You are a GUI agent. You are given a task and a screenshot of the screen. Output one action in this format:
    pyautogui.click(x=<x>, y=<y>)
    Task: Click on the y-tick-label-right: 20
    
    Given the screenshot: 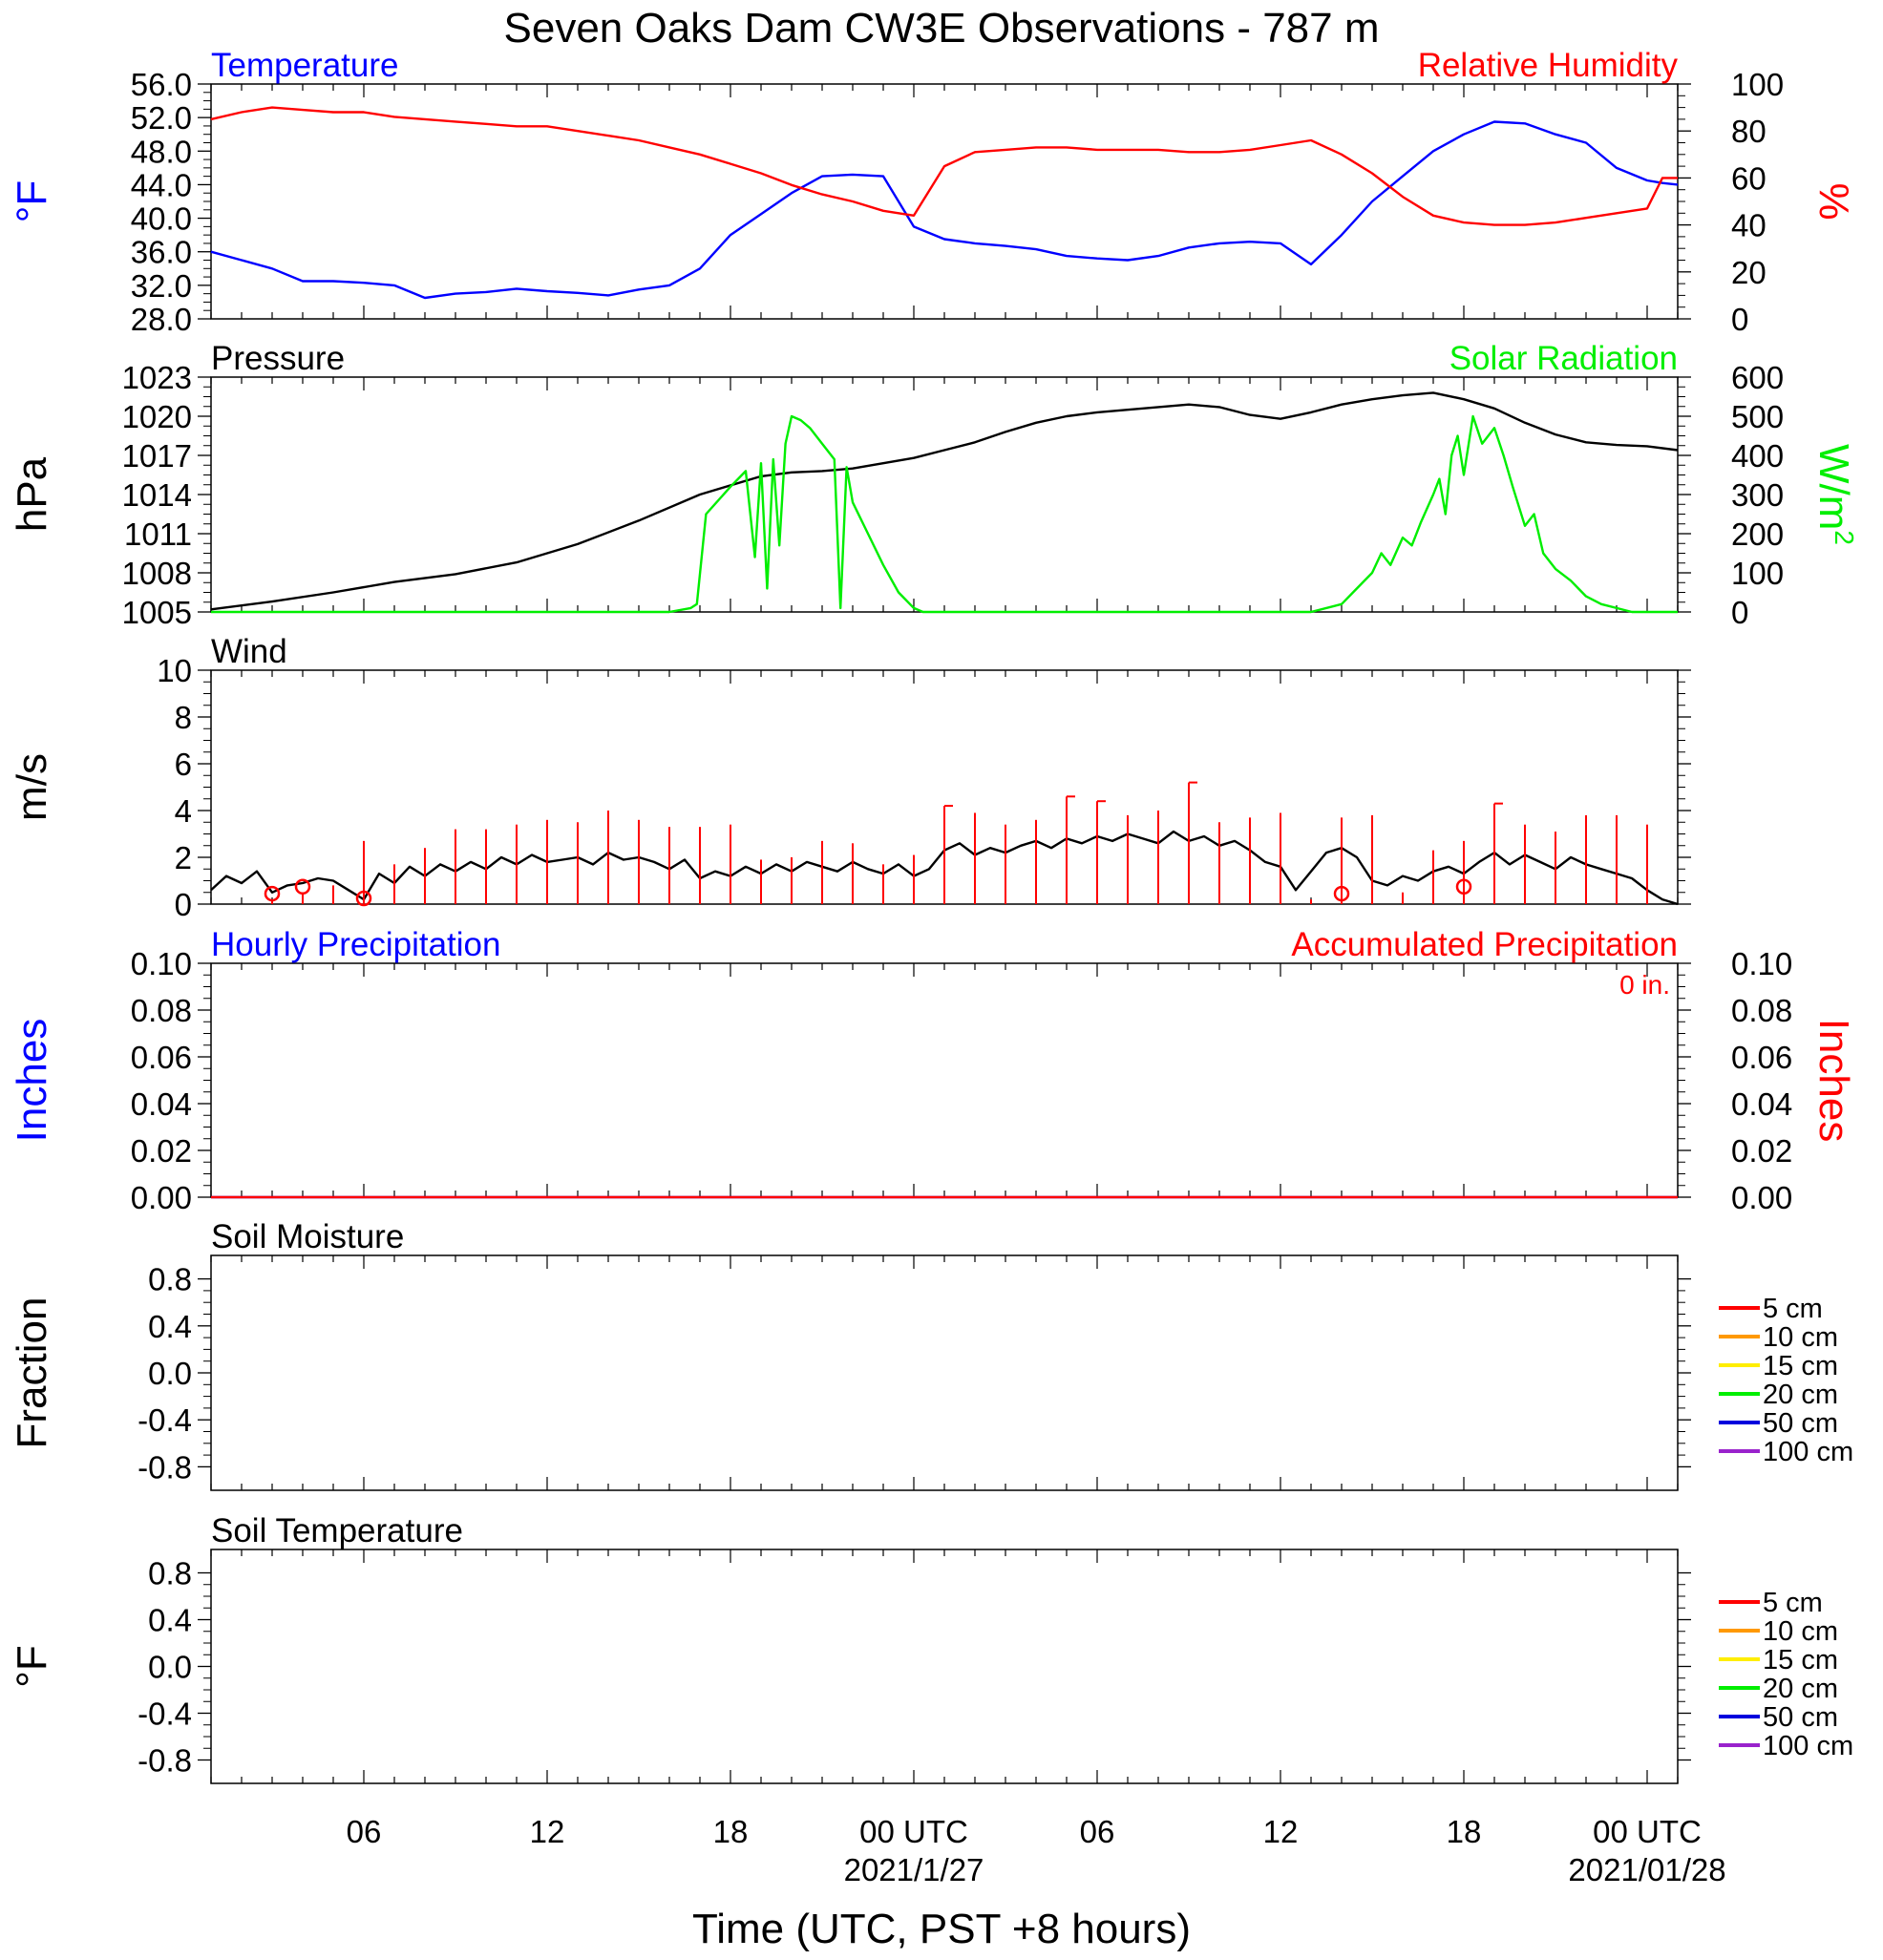 What is the action you would take?
    pyautogui.click(x=1749, y=272)
    